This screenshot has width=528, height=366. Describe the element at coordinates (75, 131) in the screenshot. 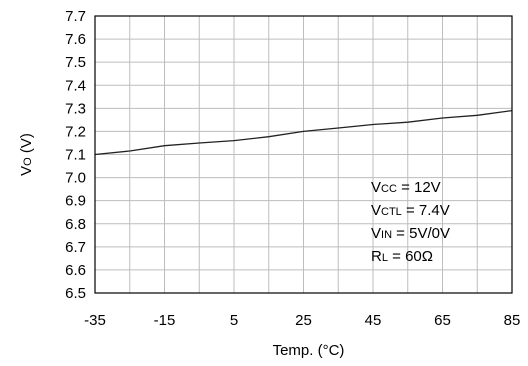

I see `y-tick-label: 7.2` at that location.